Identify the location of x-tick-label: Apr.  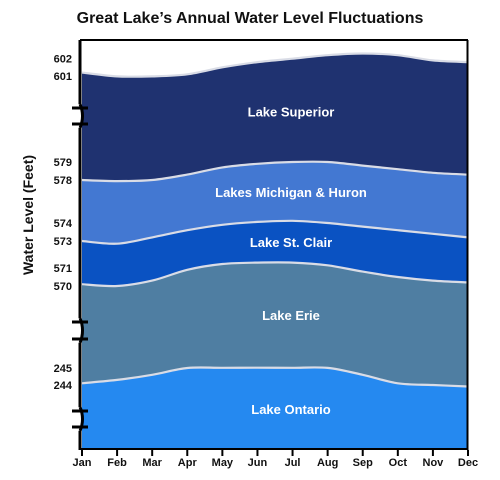
(188, 463).